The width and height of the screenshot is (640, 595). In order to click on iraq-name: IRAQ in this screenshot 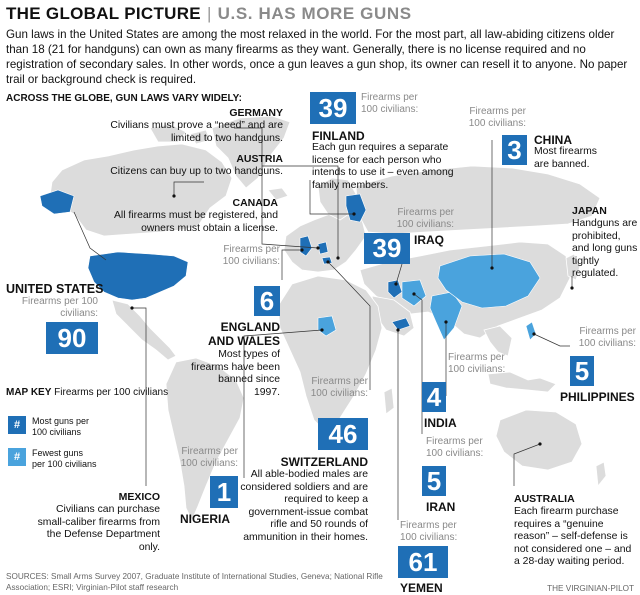, I will do `click(429, 240)`.